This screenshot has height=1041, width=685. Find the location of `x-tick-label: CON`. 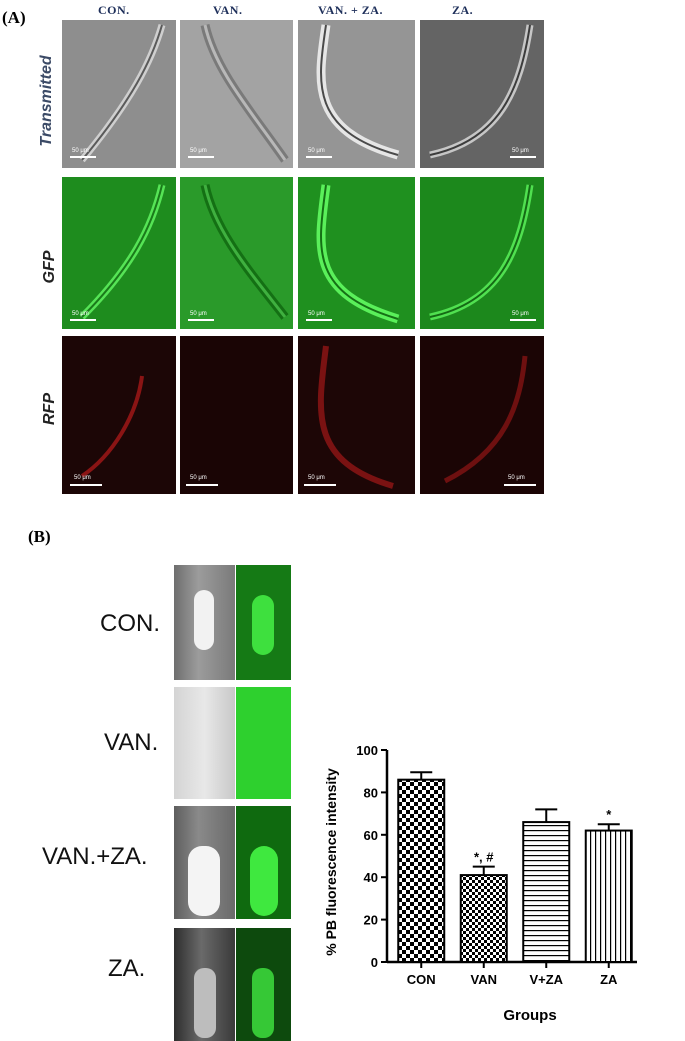

x-tick-label: CON is located at coordinates (421, 979).